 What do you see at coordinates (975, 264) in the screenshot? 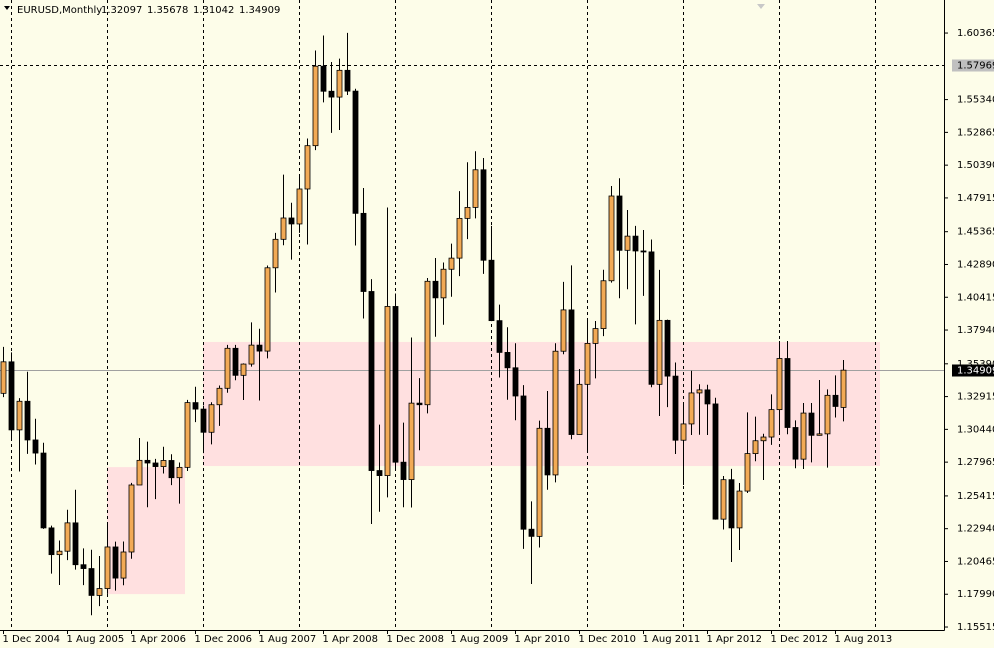
I see `y-tick-label: 1.42890` at bounding box center [975, 264].